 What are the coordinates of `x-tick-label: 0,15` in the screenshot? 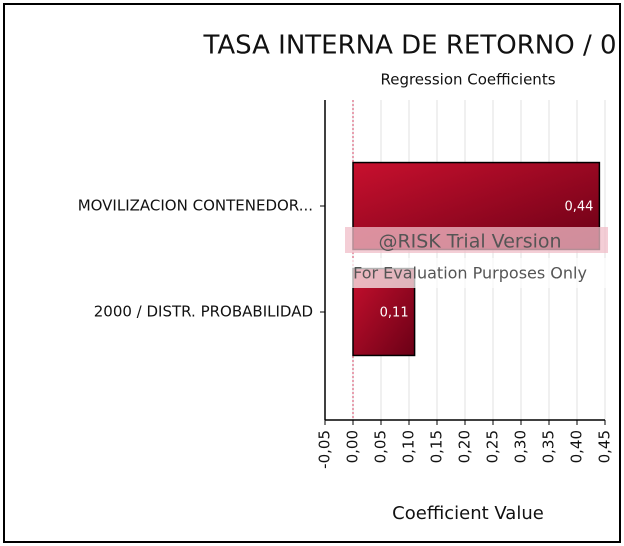 It's located at (437, 446).